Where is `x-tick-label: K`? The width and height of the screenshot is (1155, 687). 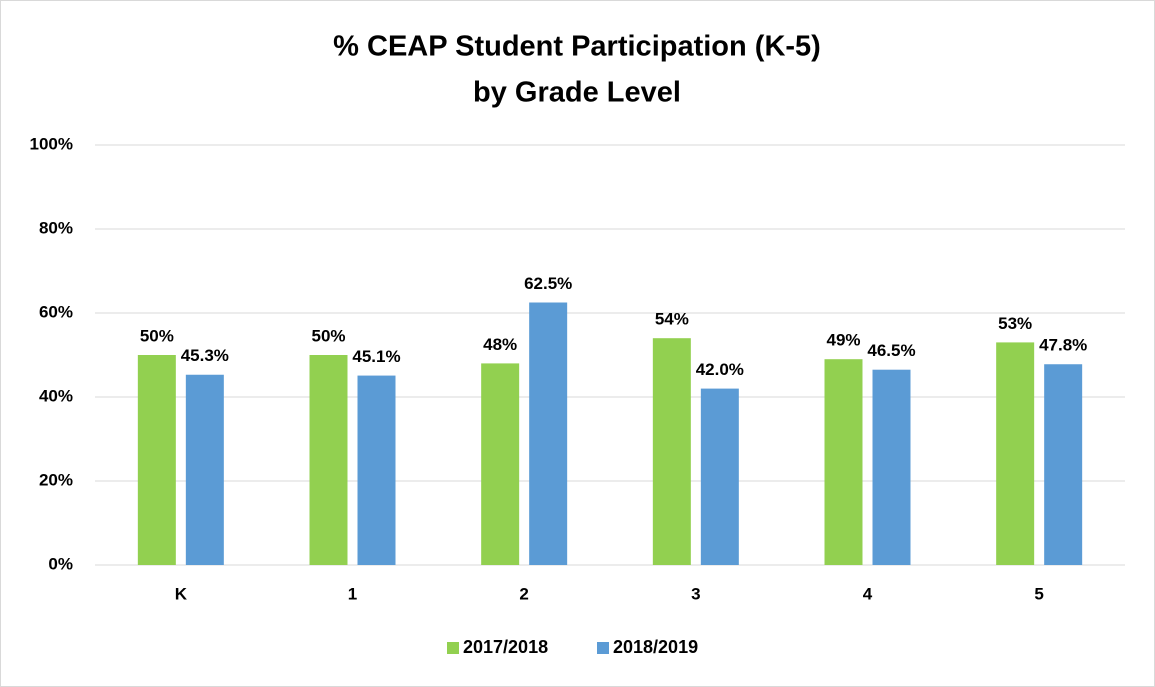
x-tick-label: K is located at coordinates (181, 593).